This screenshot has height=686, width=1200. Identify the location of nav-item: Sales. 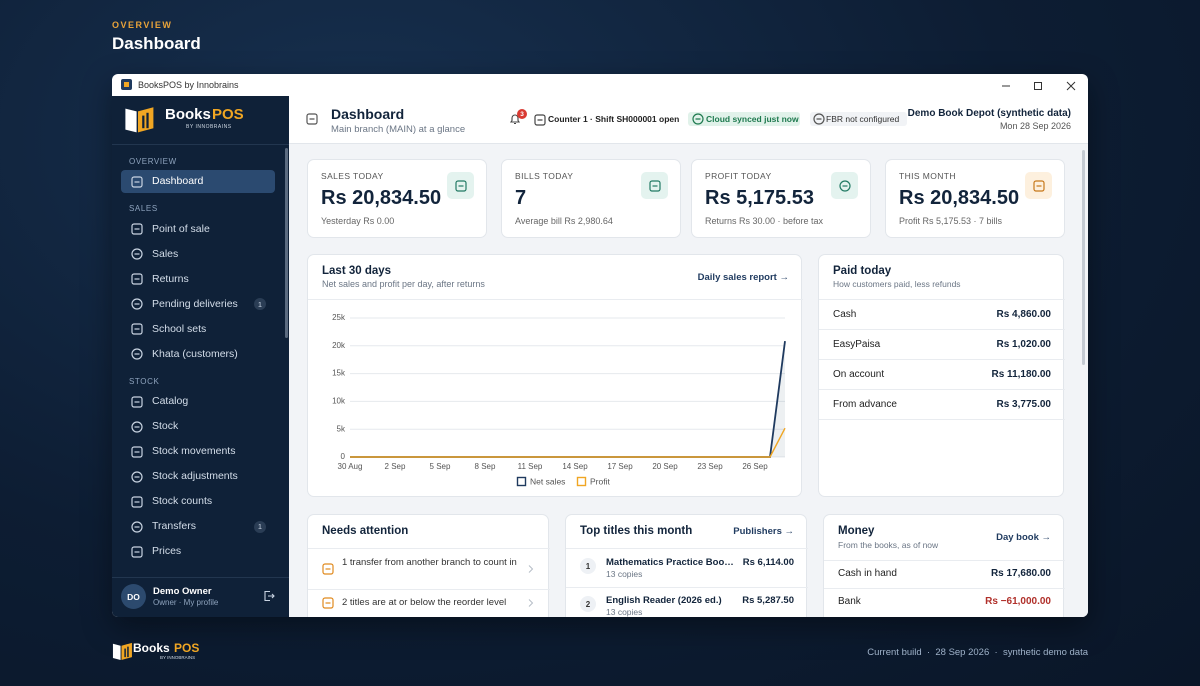
(198, 254).